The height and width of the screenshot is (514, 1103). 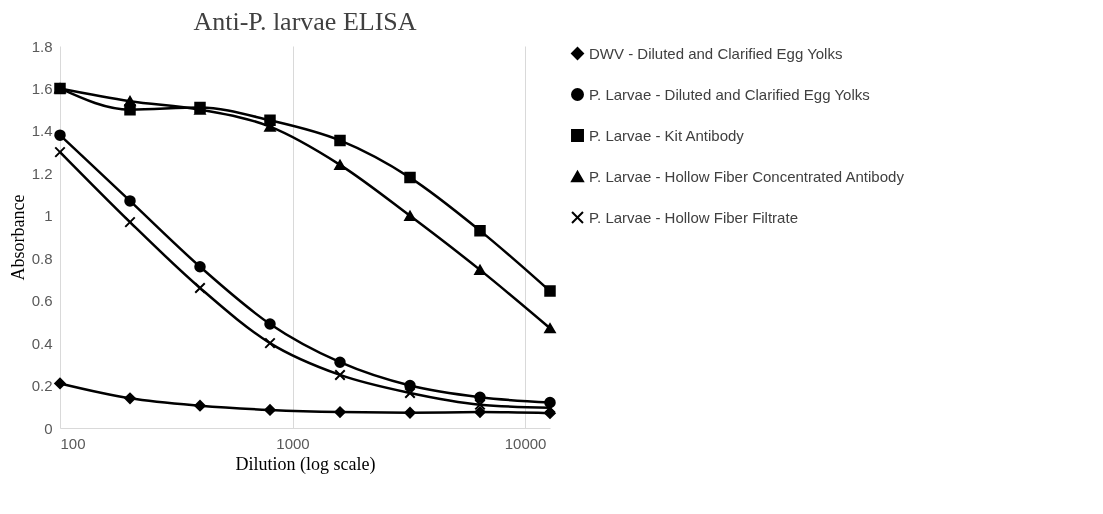 I want to click on y-tick-label: 0, so click(x=48, y=428).